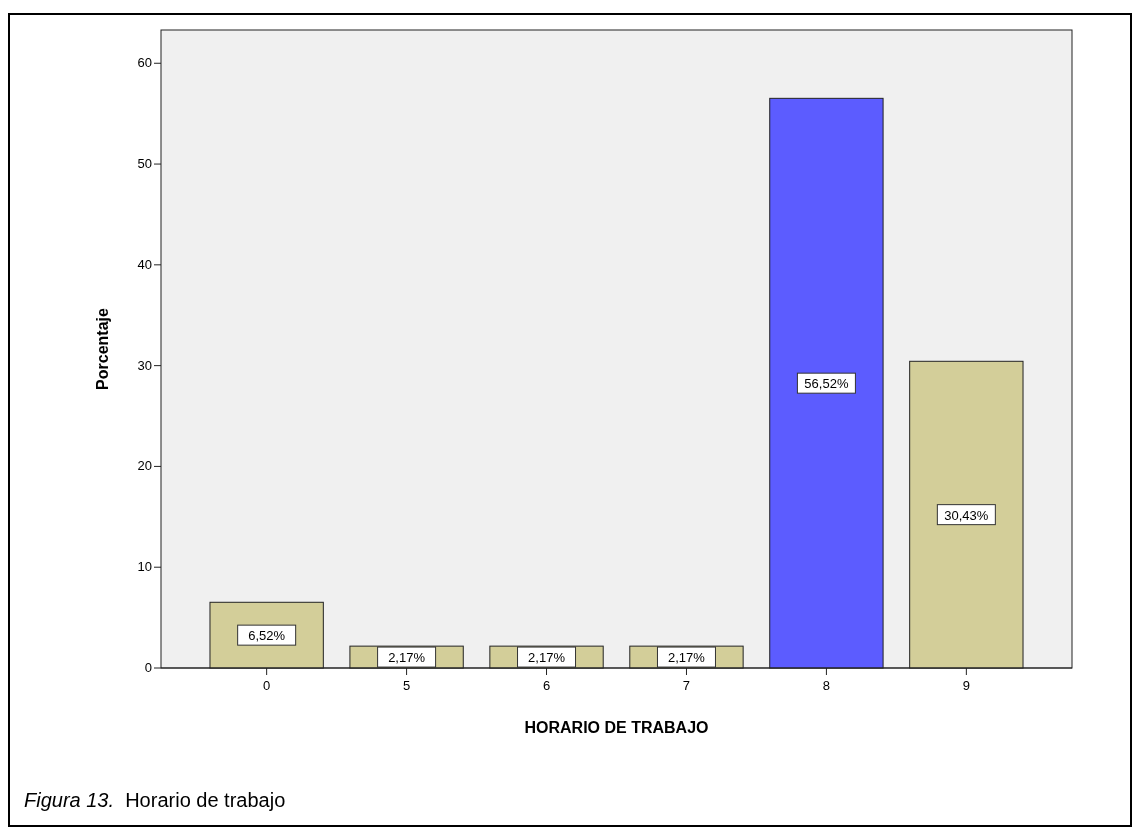 Image resolution: width=1132 pixels, height=827 pixels. Describe the element at coordinates (69, 800) in the screenshot. I see `text: Figura 13.` at that location.